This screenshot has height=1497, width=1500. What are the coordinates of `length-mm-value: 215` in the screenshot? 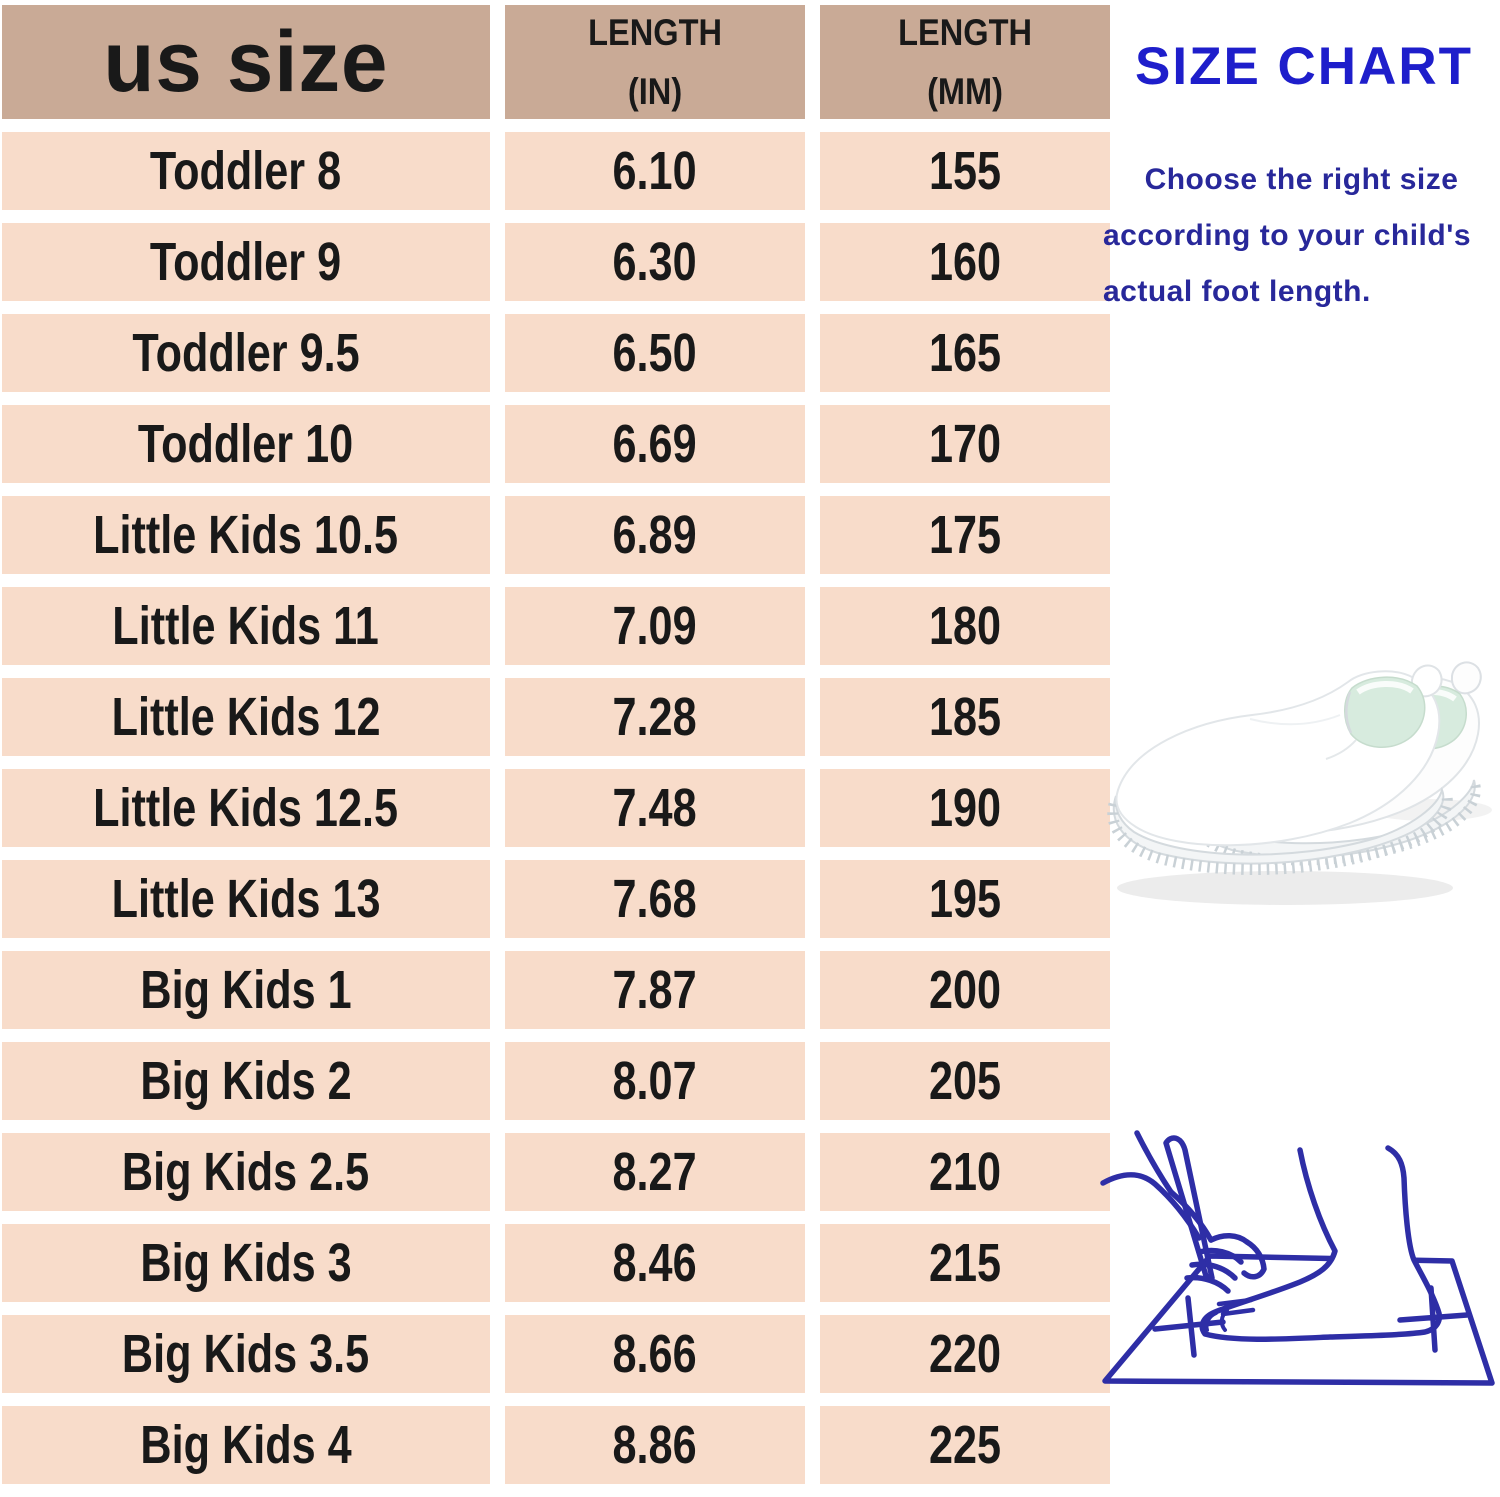 It's located at (965, 1263).